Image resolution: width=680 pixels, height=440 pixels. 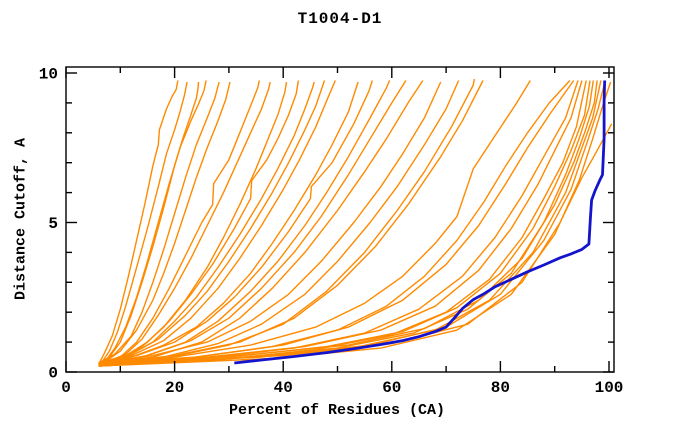 What do you see at coordinates (48, 75) in the screenshot?
I see `y-tick-label: 10` at bounding box center [48, 75].